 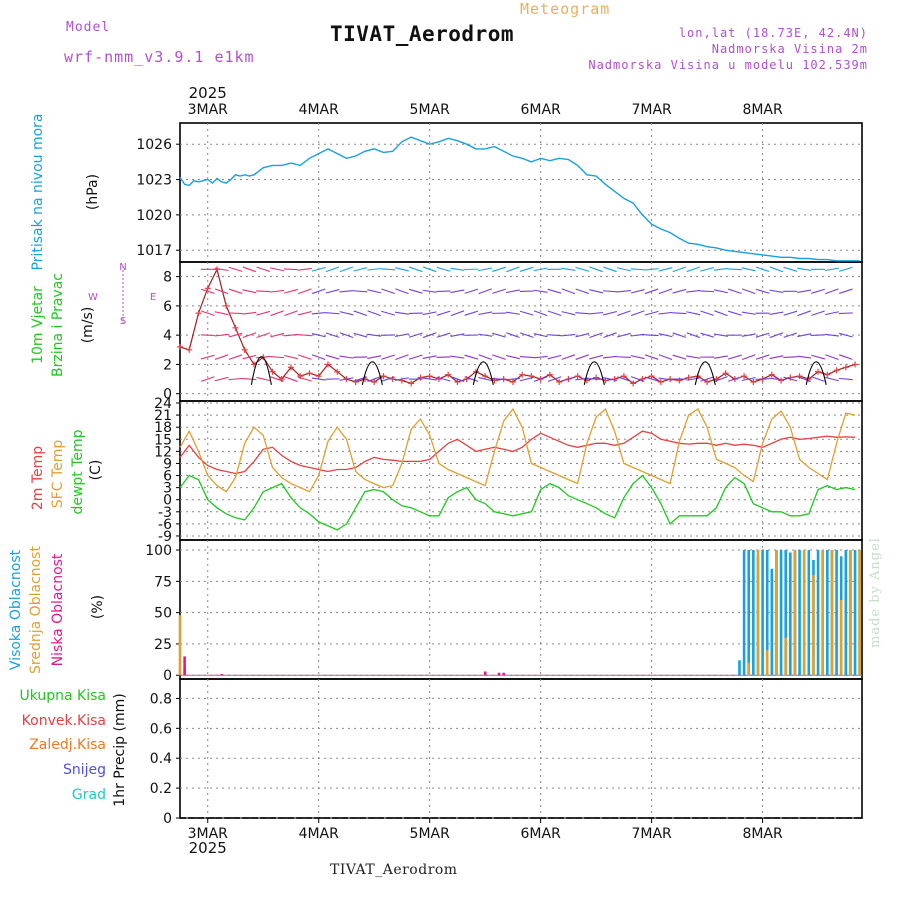 I want to click on x-tick-label-top: 4MAR, so click(x=319, y=110).